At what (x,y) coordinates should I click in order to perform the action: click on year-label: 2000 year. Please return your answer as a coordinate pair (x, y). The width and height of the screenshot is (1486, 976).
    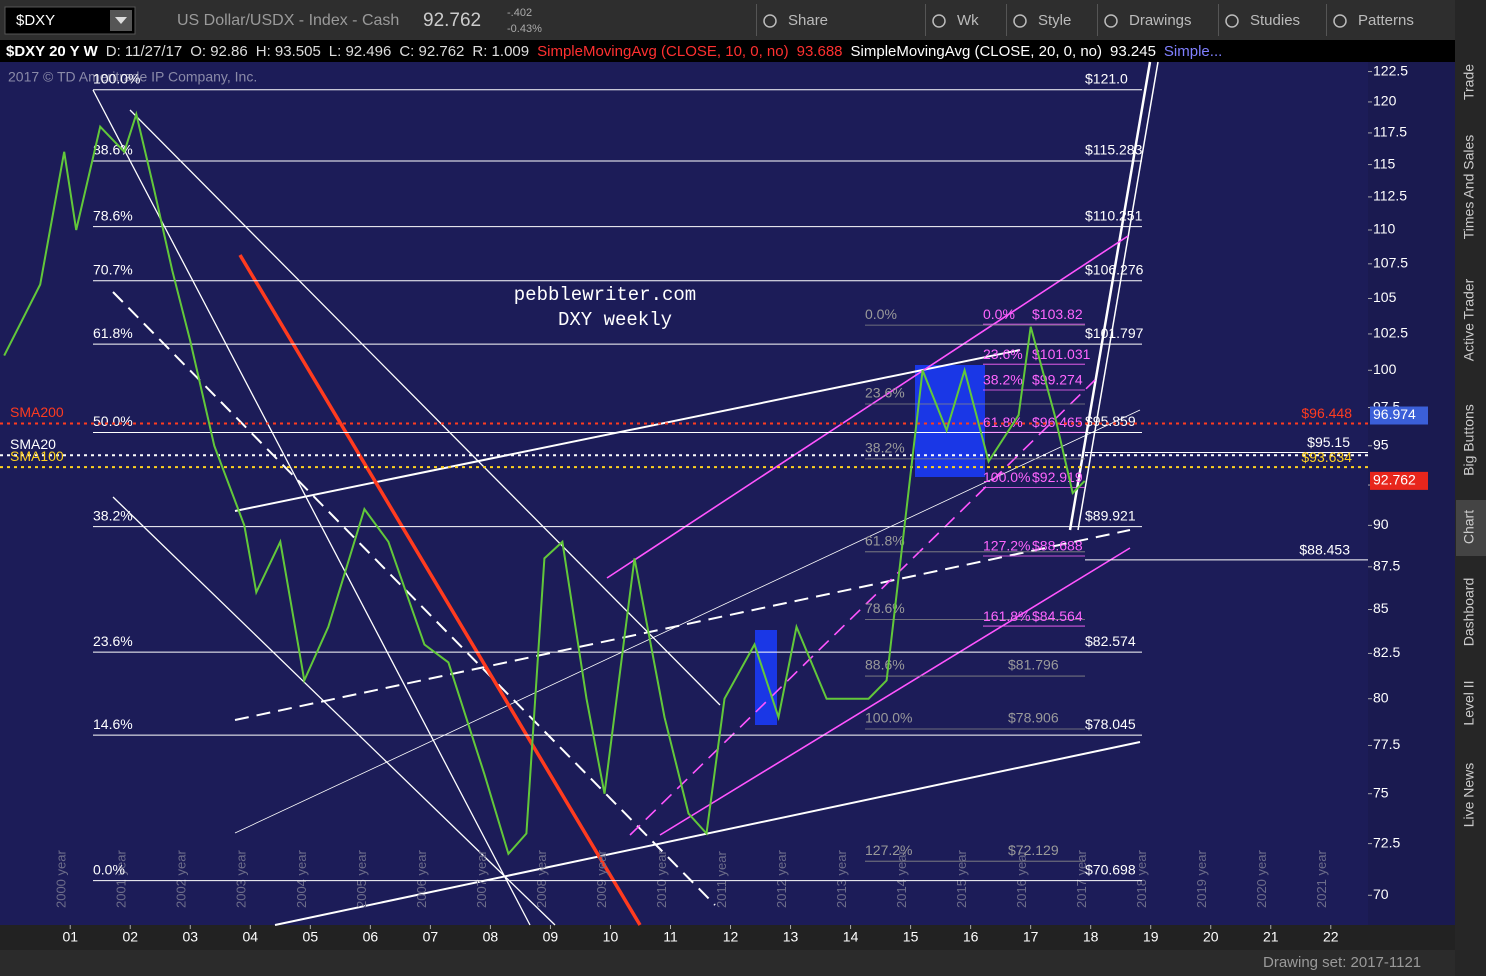
    Looking at the image, I should click on (61, 879).